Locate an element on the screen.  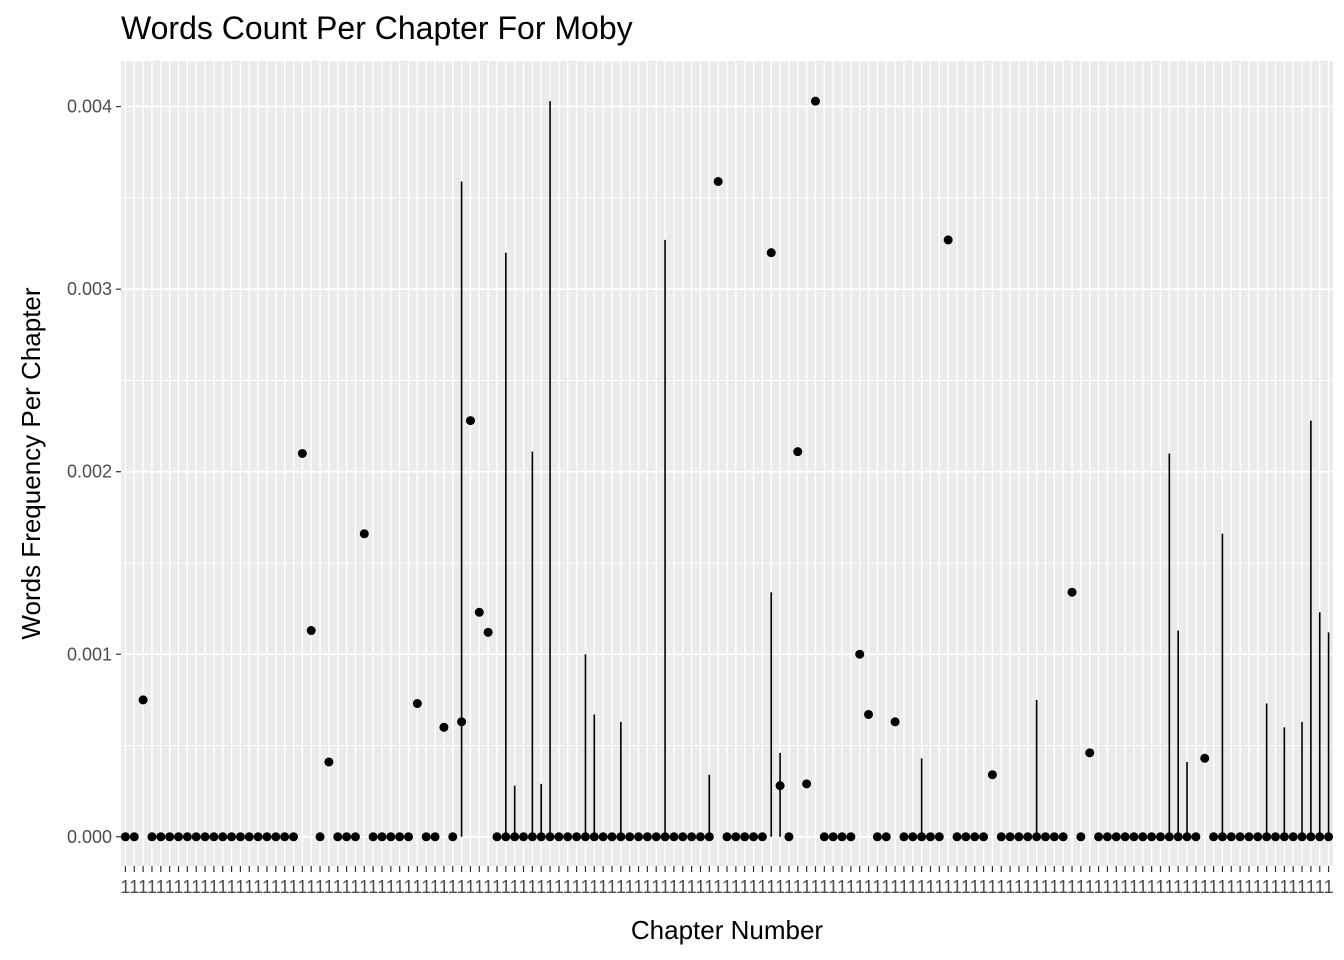
y-tick-label: 0.004 is located at coordinates (89, 107).